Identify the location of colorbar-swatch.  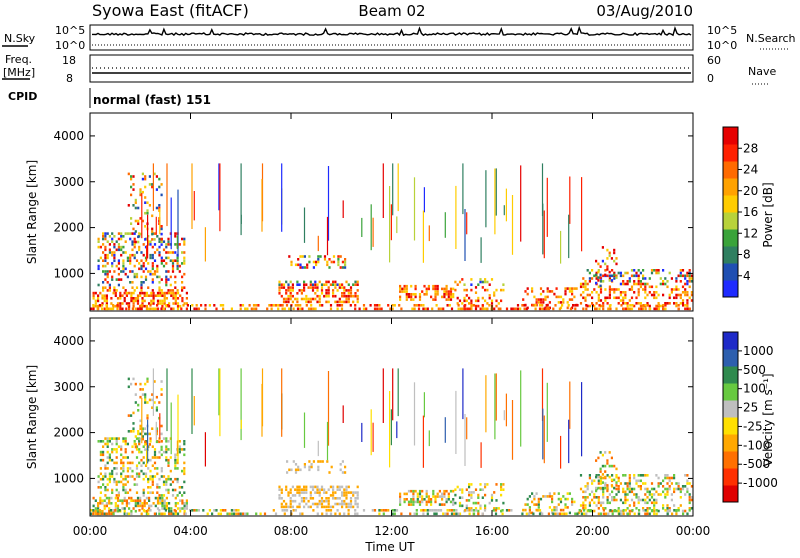
(730, 460).